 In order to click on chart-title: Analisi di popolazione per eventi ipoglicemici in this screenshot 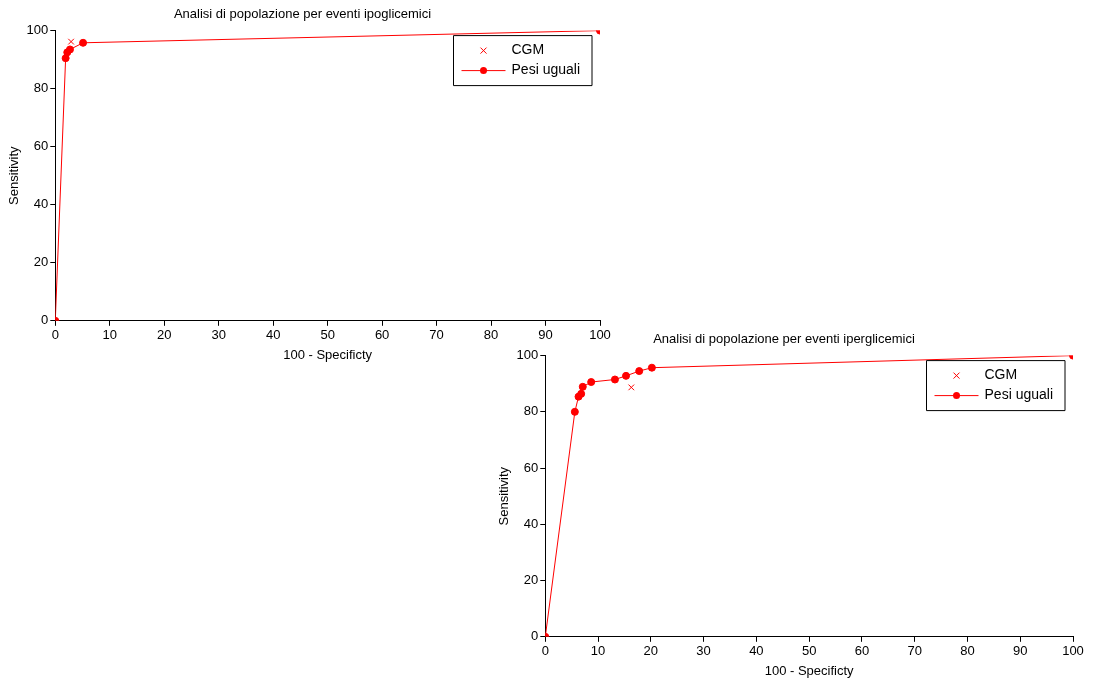, I will do `click(302, 14)`.